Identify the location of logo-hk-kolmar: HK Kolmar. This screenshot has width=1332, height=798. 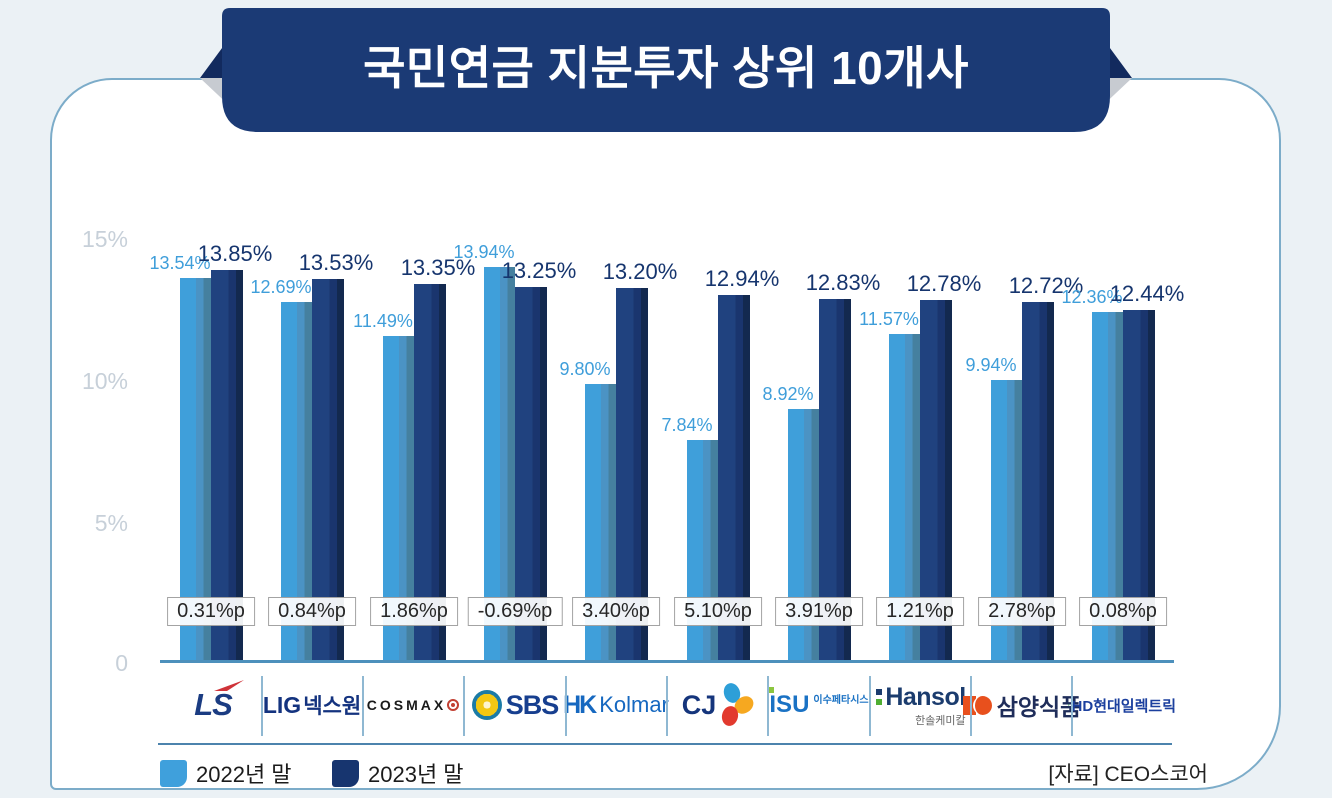
(616, 705).